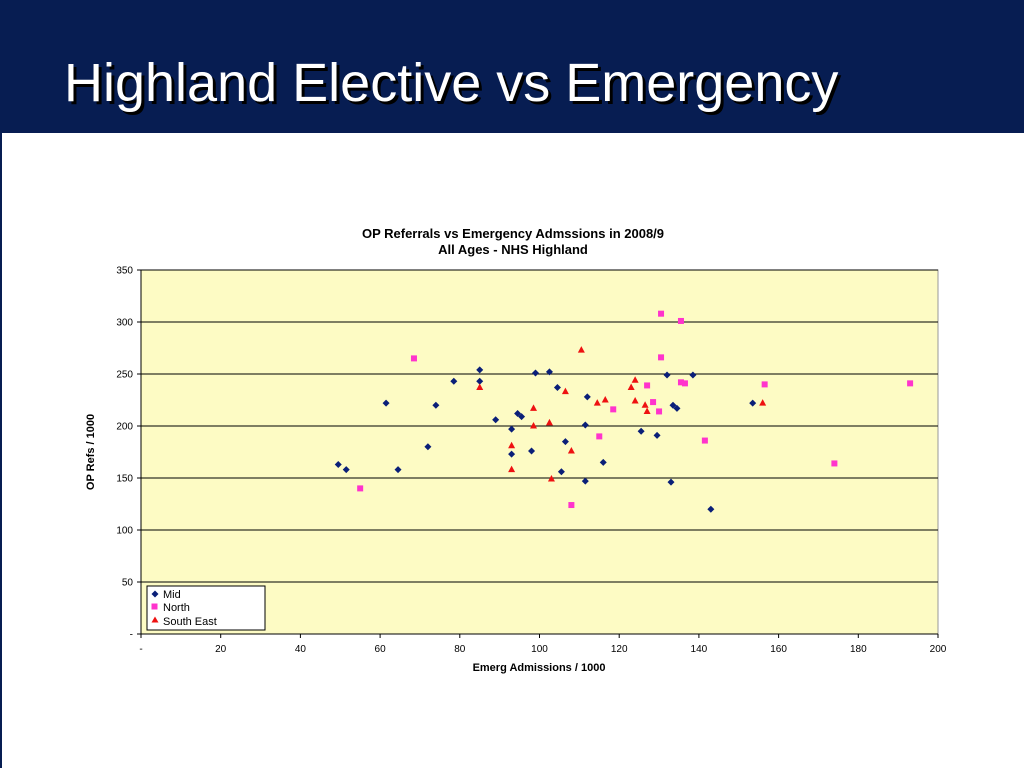 The image size is (1024, 768). I want to click on x-tick-label: 40, so click(301, 649).